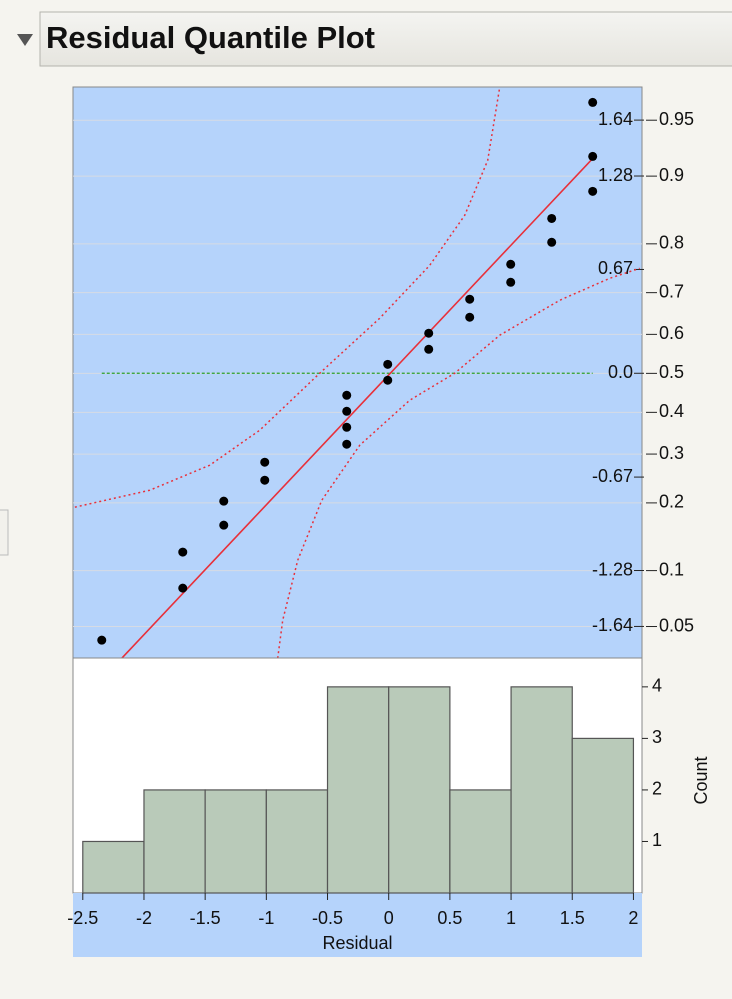 The width and height of the screenshot is (732, 999). Describe the element at coordinates (671, 291) in the screenshot. I see `y2-tick-label: 0.7` at that location.